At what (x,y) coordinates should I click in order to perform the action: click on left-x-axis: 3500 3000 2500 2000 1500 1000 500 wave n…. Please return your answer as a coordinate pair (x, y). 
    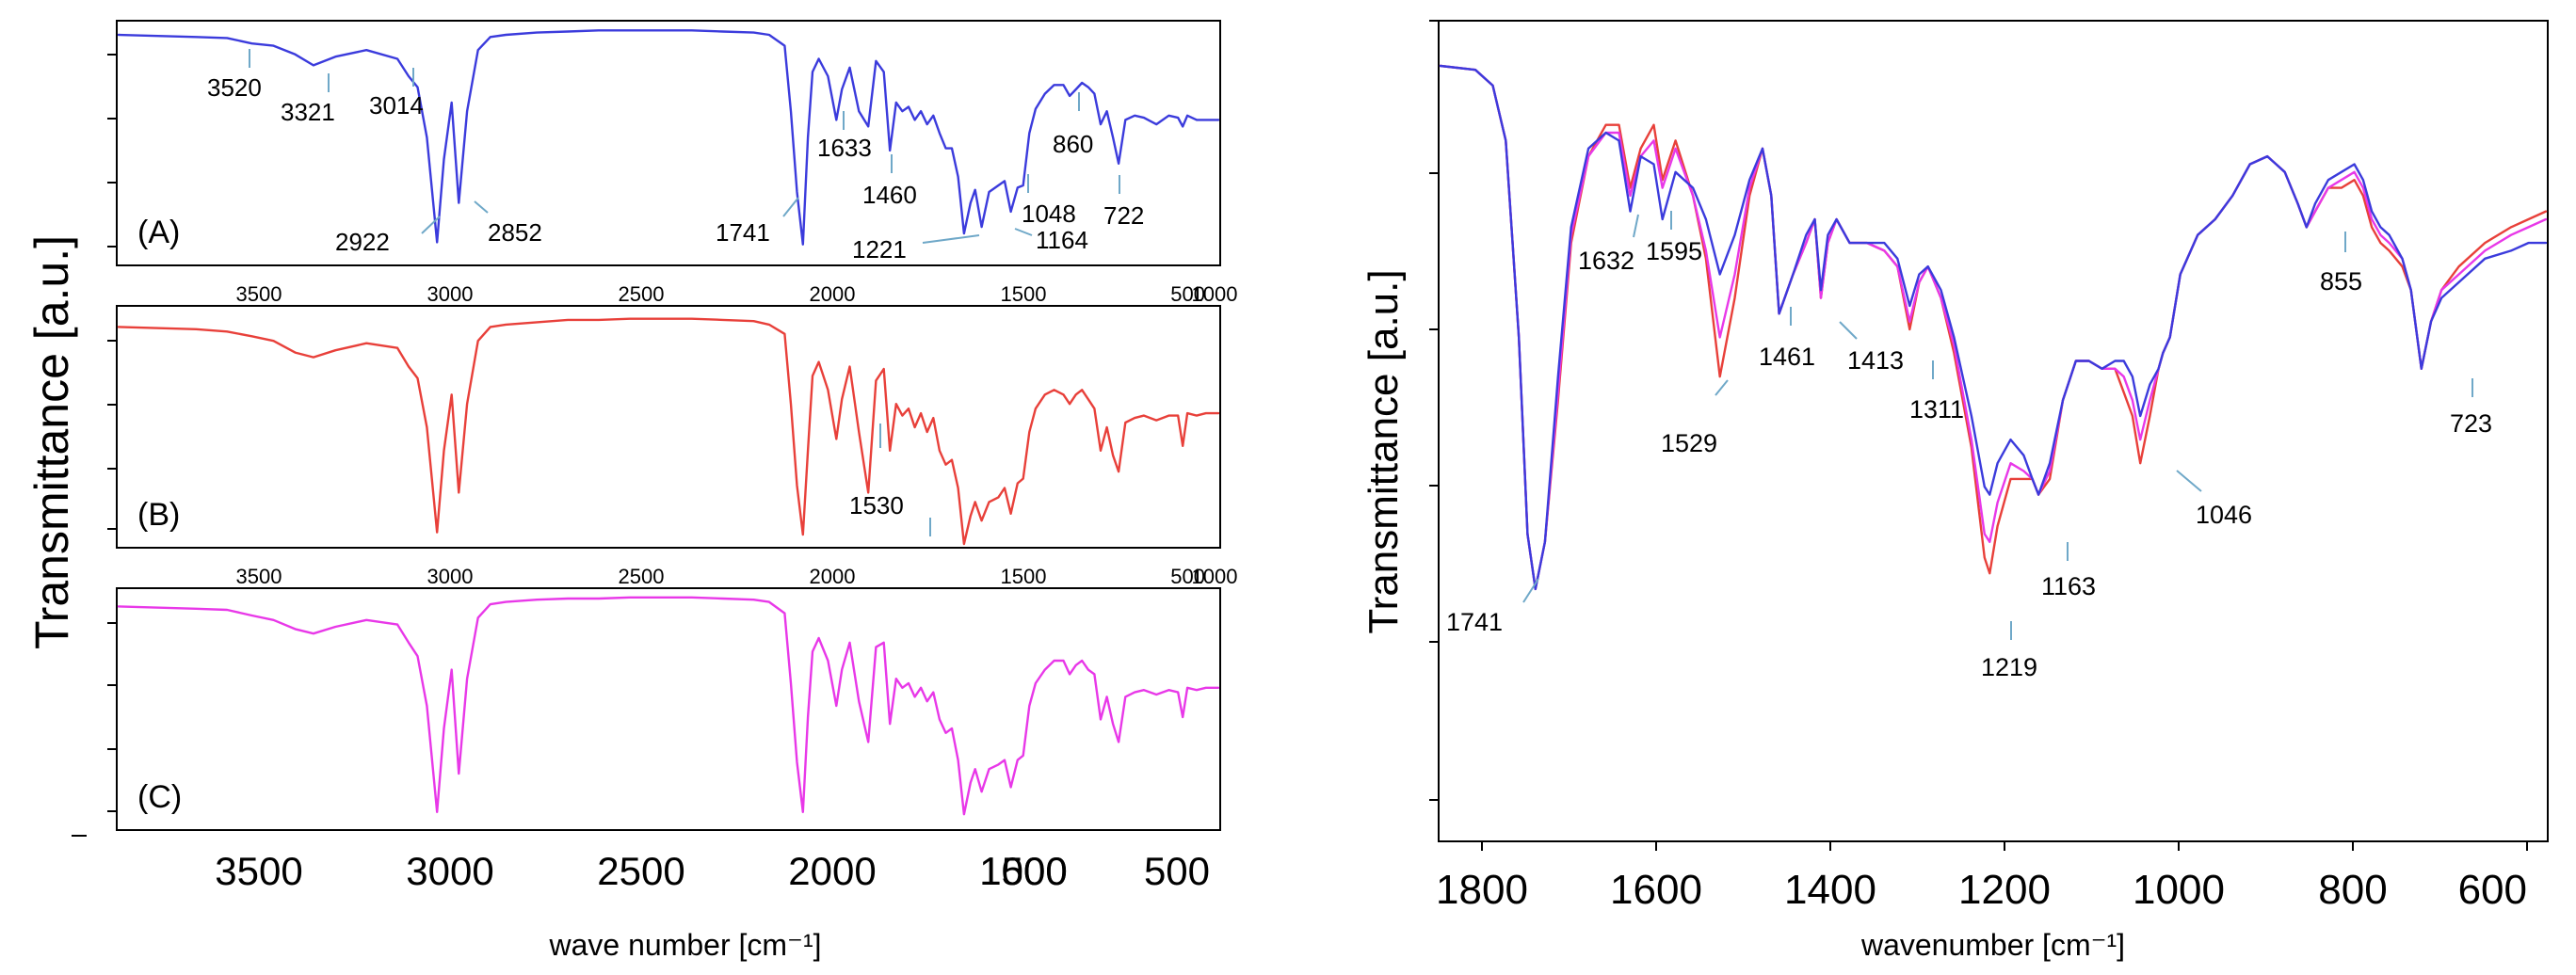
    Looking at the image, I should click on (712, 905).